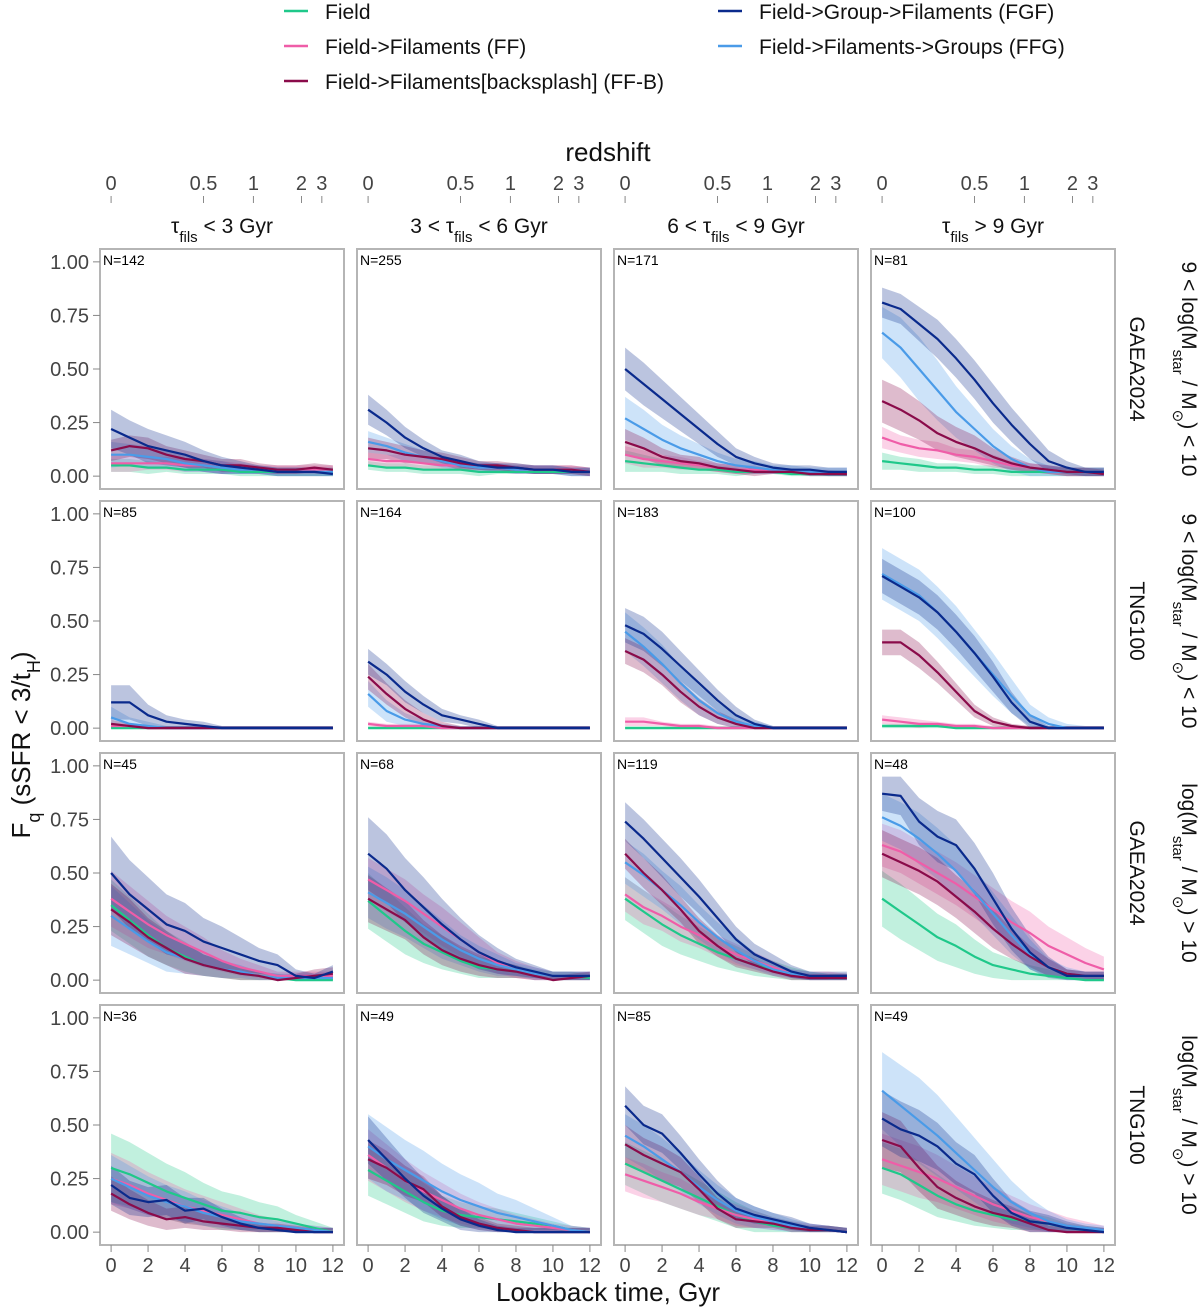  Describe the element at coordinates (327, 12) in the screenshot. I see `legend-item-field: Field` at that location.